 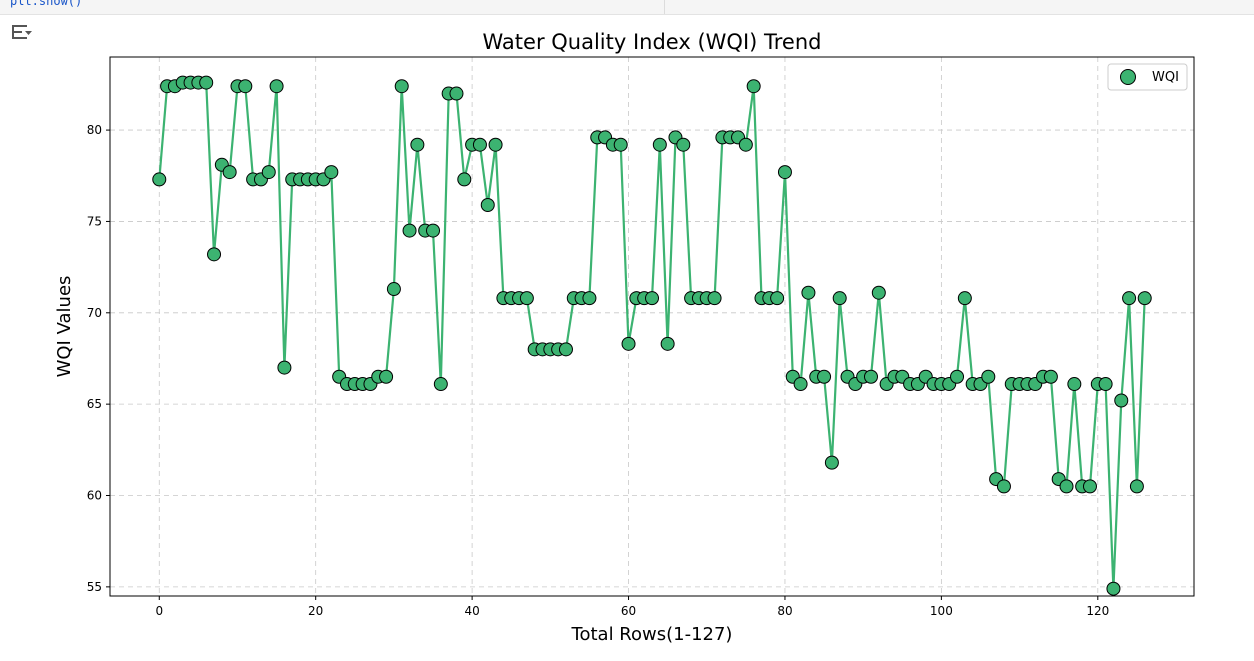 I want to click on x-tick-label: 60, so click(x=628, y=611).